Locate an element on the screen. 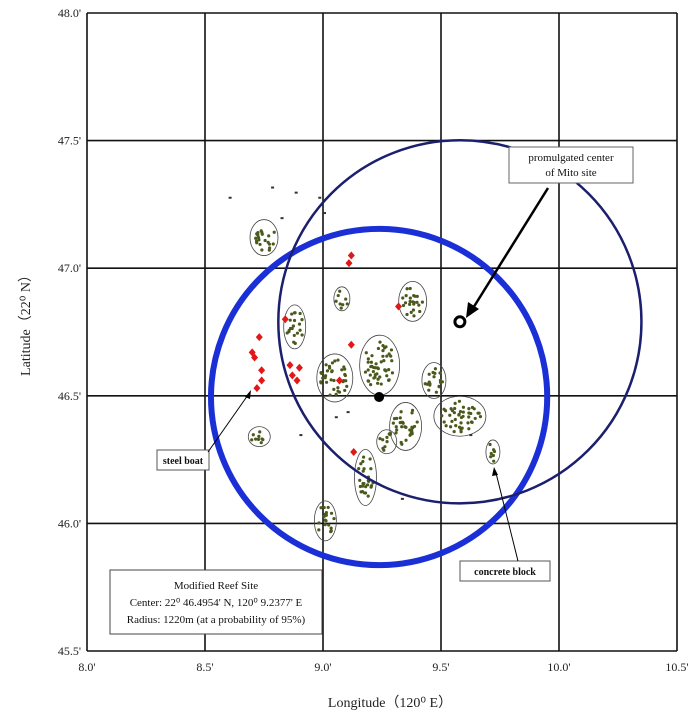  promulgated-center-label-line1: promulgated center is located at coordinates (571, 158).